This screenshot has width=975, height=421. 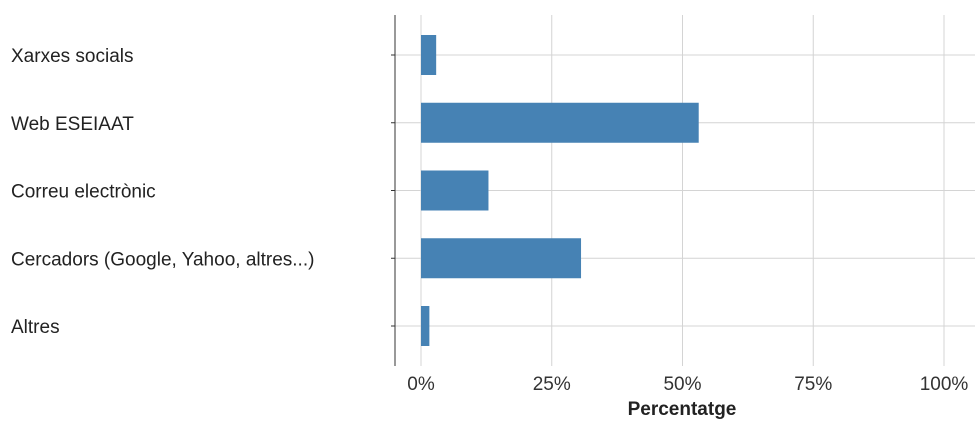 I want to click on category-label: Web ESEIAAT, so click(x=72, y=124).